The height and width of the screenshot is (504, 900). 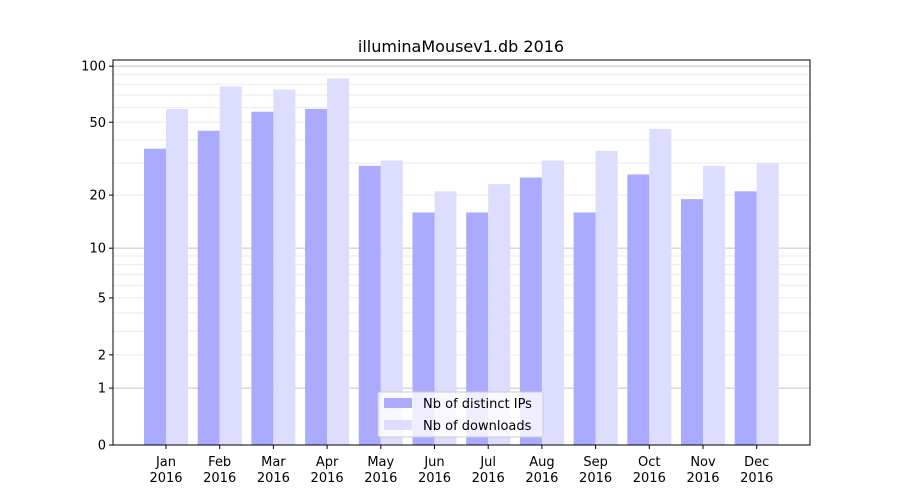 I want to click on y-axis: 0 1 2 5 10 20 50 100, so click(x=97, y=257).